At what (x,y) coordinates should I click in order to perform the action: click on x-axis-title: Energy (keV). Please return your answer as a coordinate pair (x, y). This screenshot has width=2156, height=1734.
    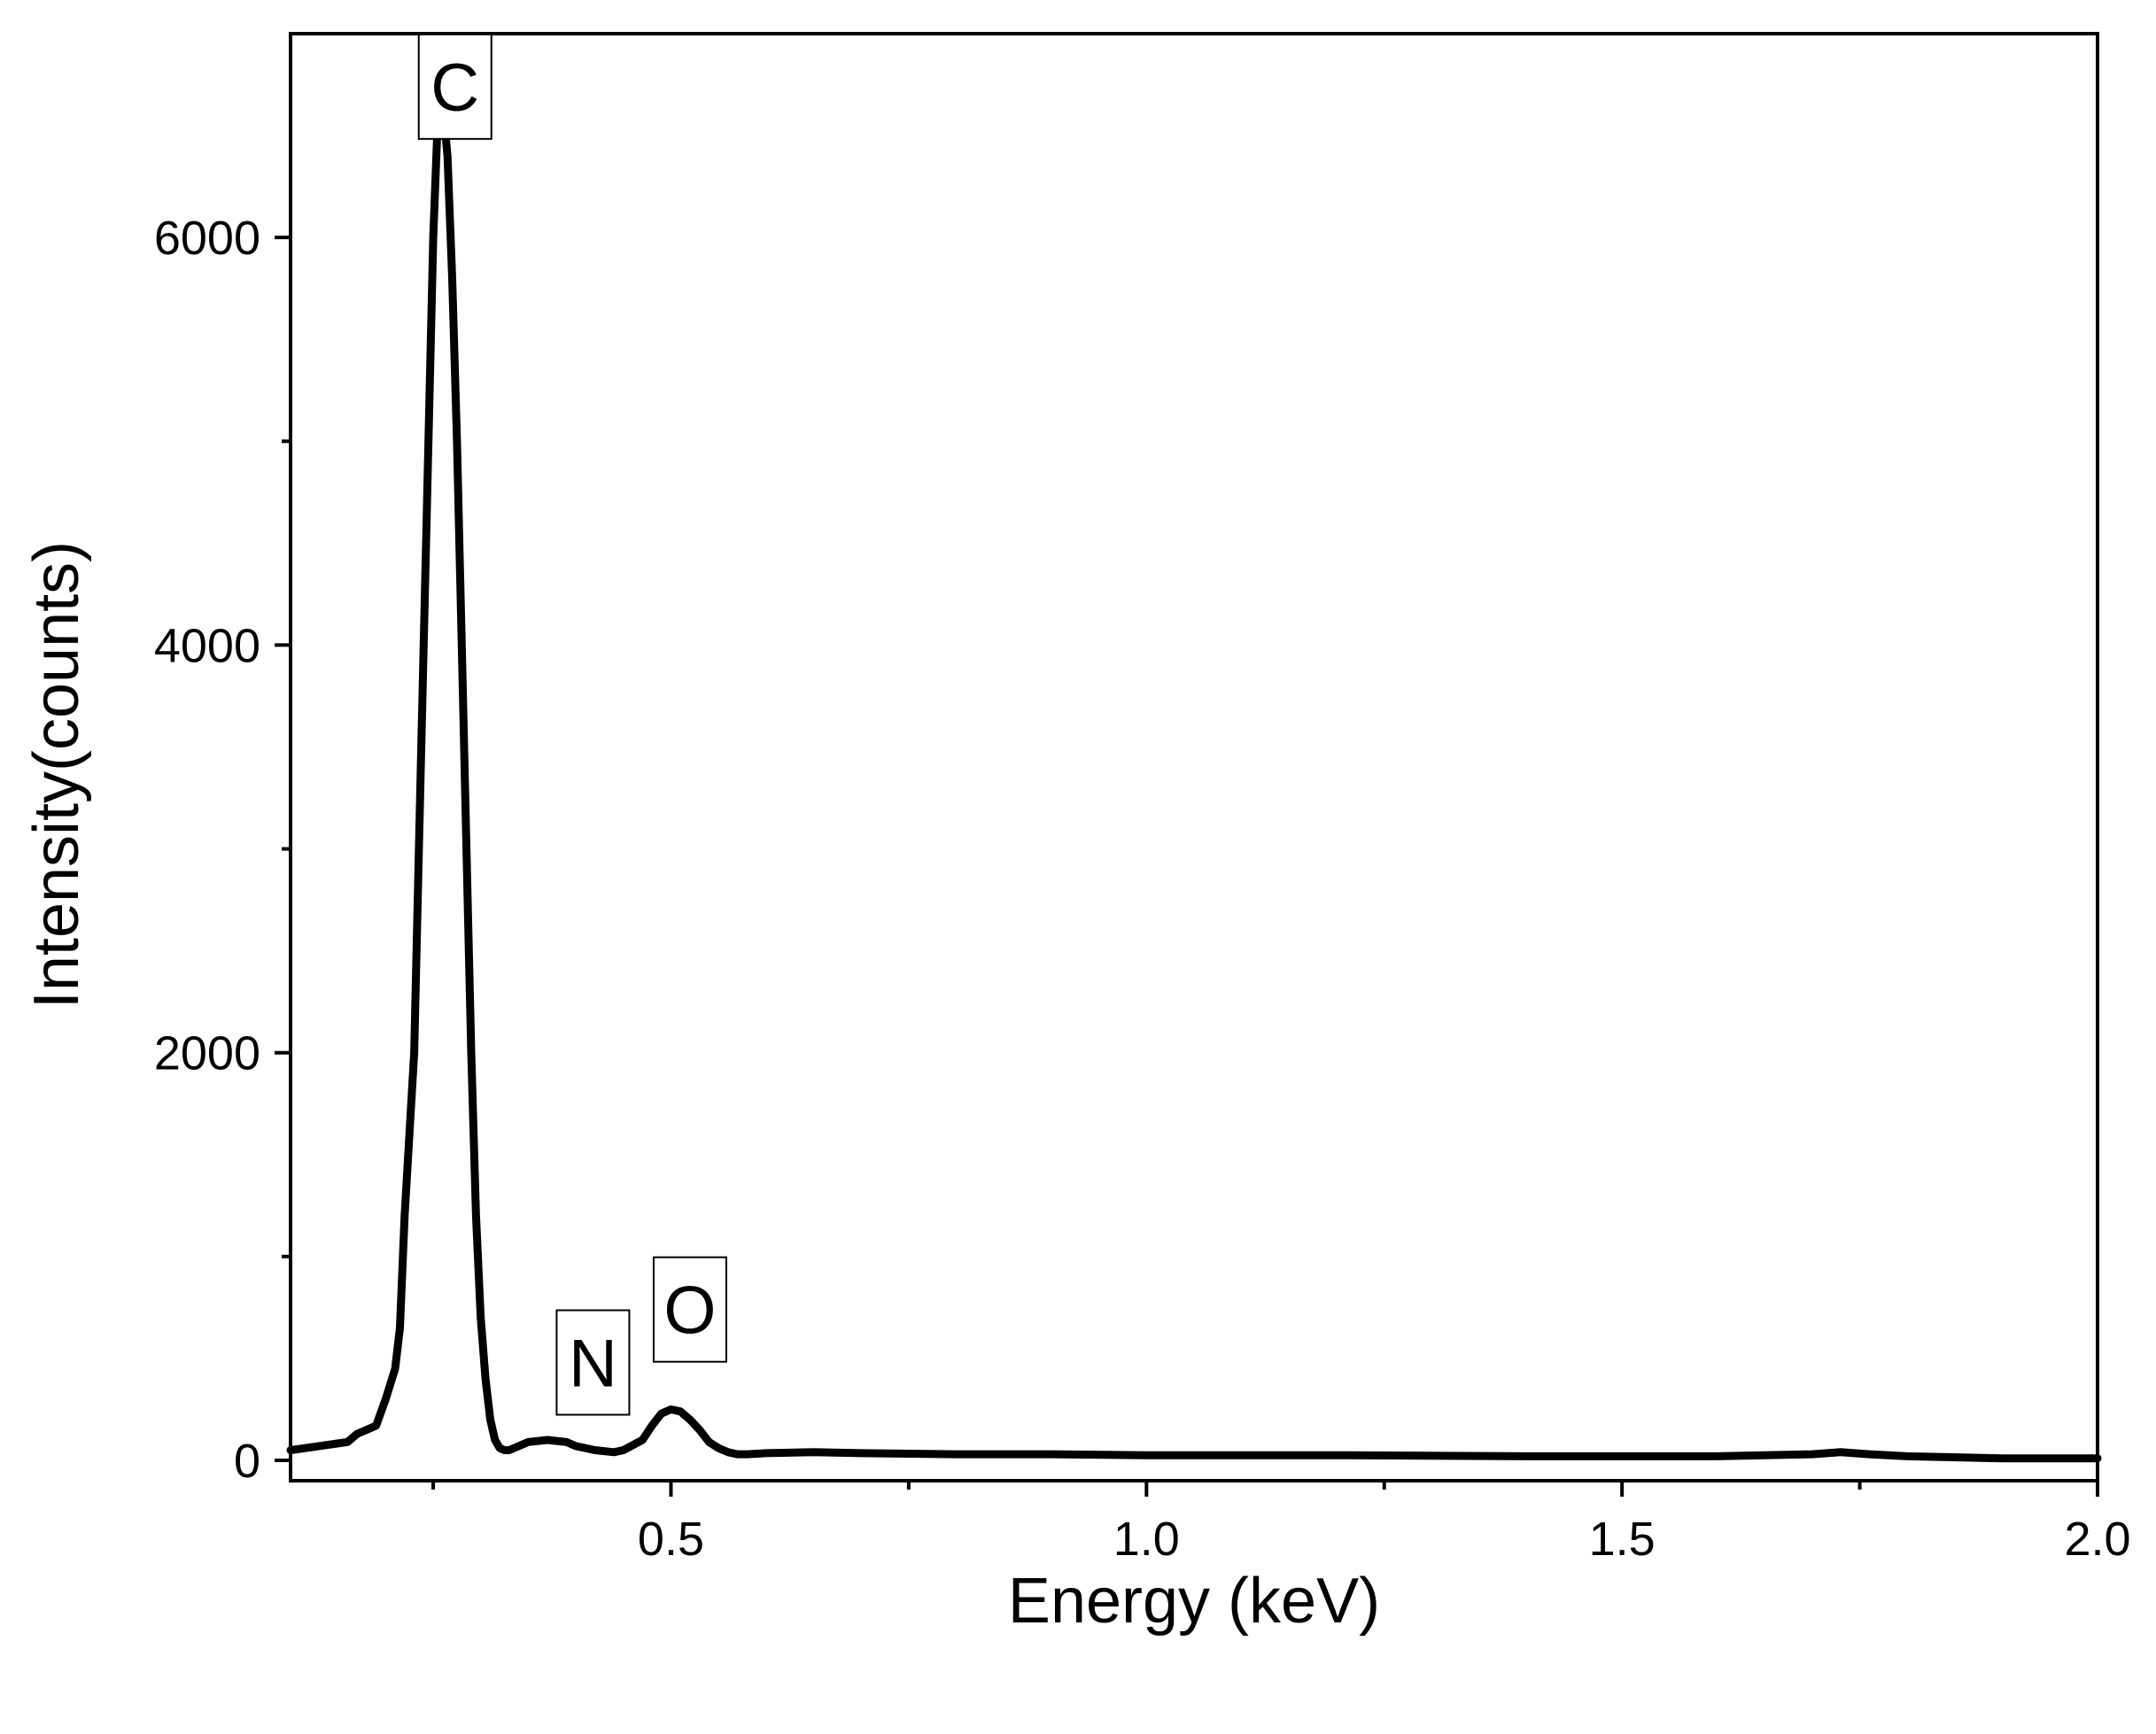
    Looking at the image, I should click on (1194, 1601).